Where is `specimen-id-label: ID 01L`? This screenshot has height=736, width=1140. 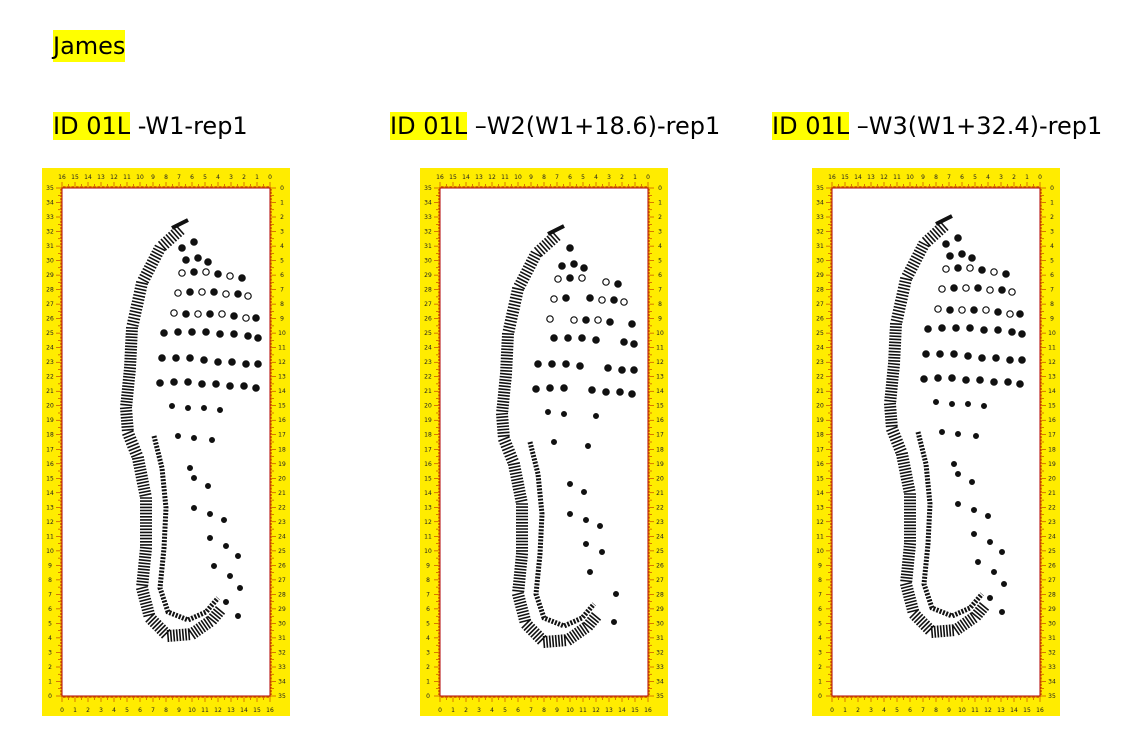 specimen-id-label: ID 01L is located at coordinates (811, 126).